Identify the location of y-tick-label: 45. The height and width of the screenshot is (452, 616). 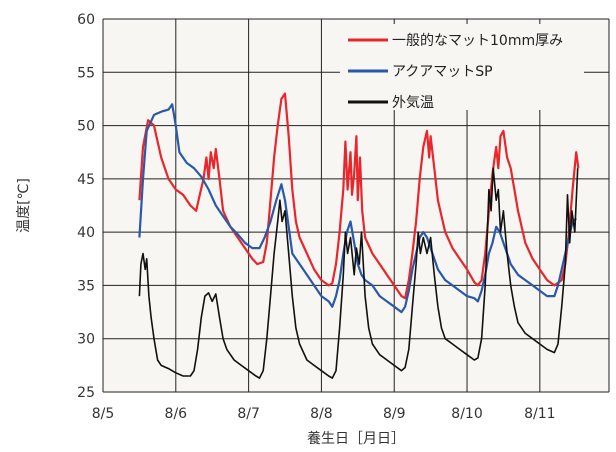
(86, 180).